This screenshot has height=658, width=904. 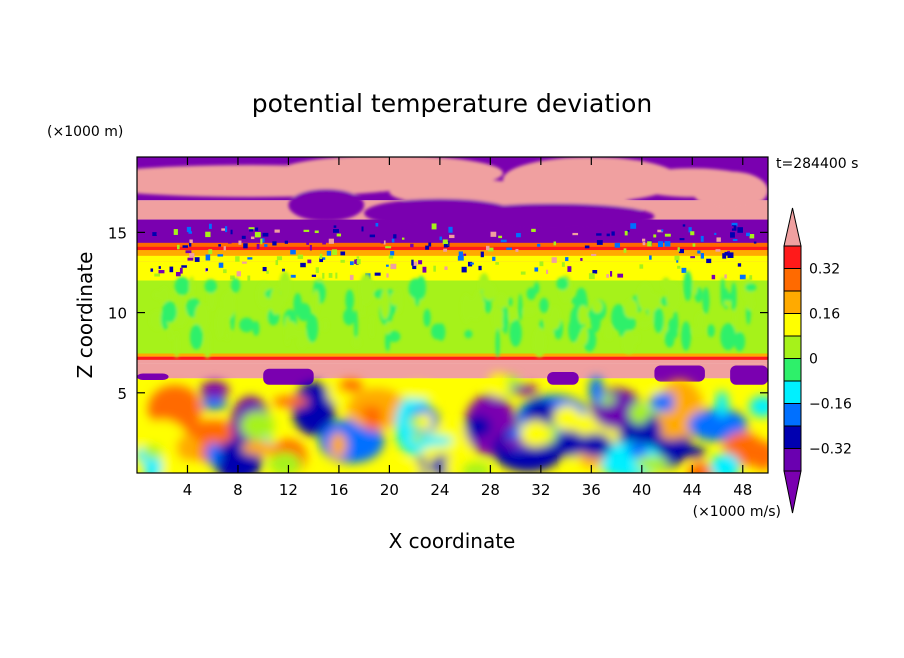 I want to click on x-tick-label: 4, so click(x=188, y=490).